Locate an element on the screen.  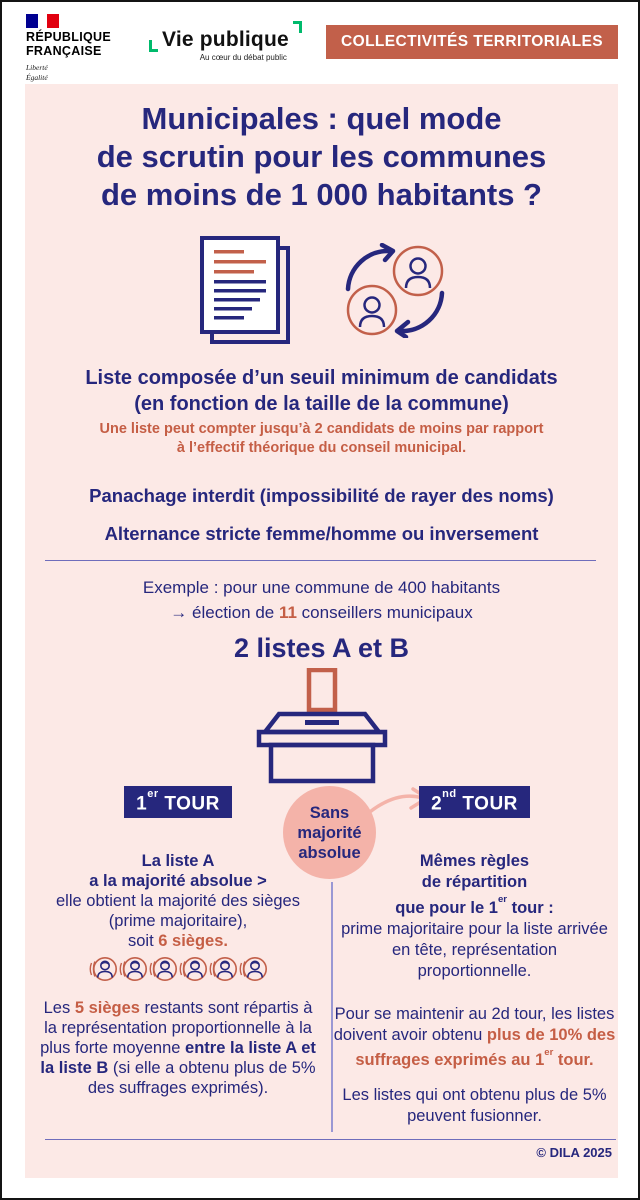
round2-badge-cell: 2nd TOUR is located at coordinates (474, 802).